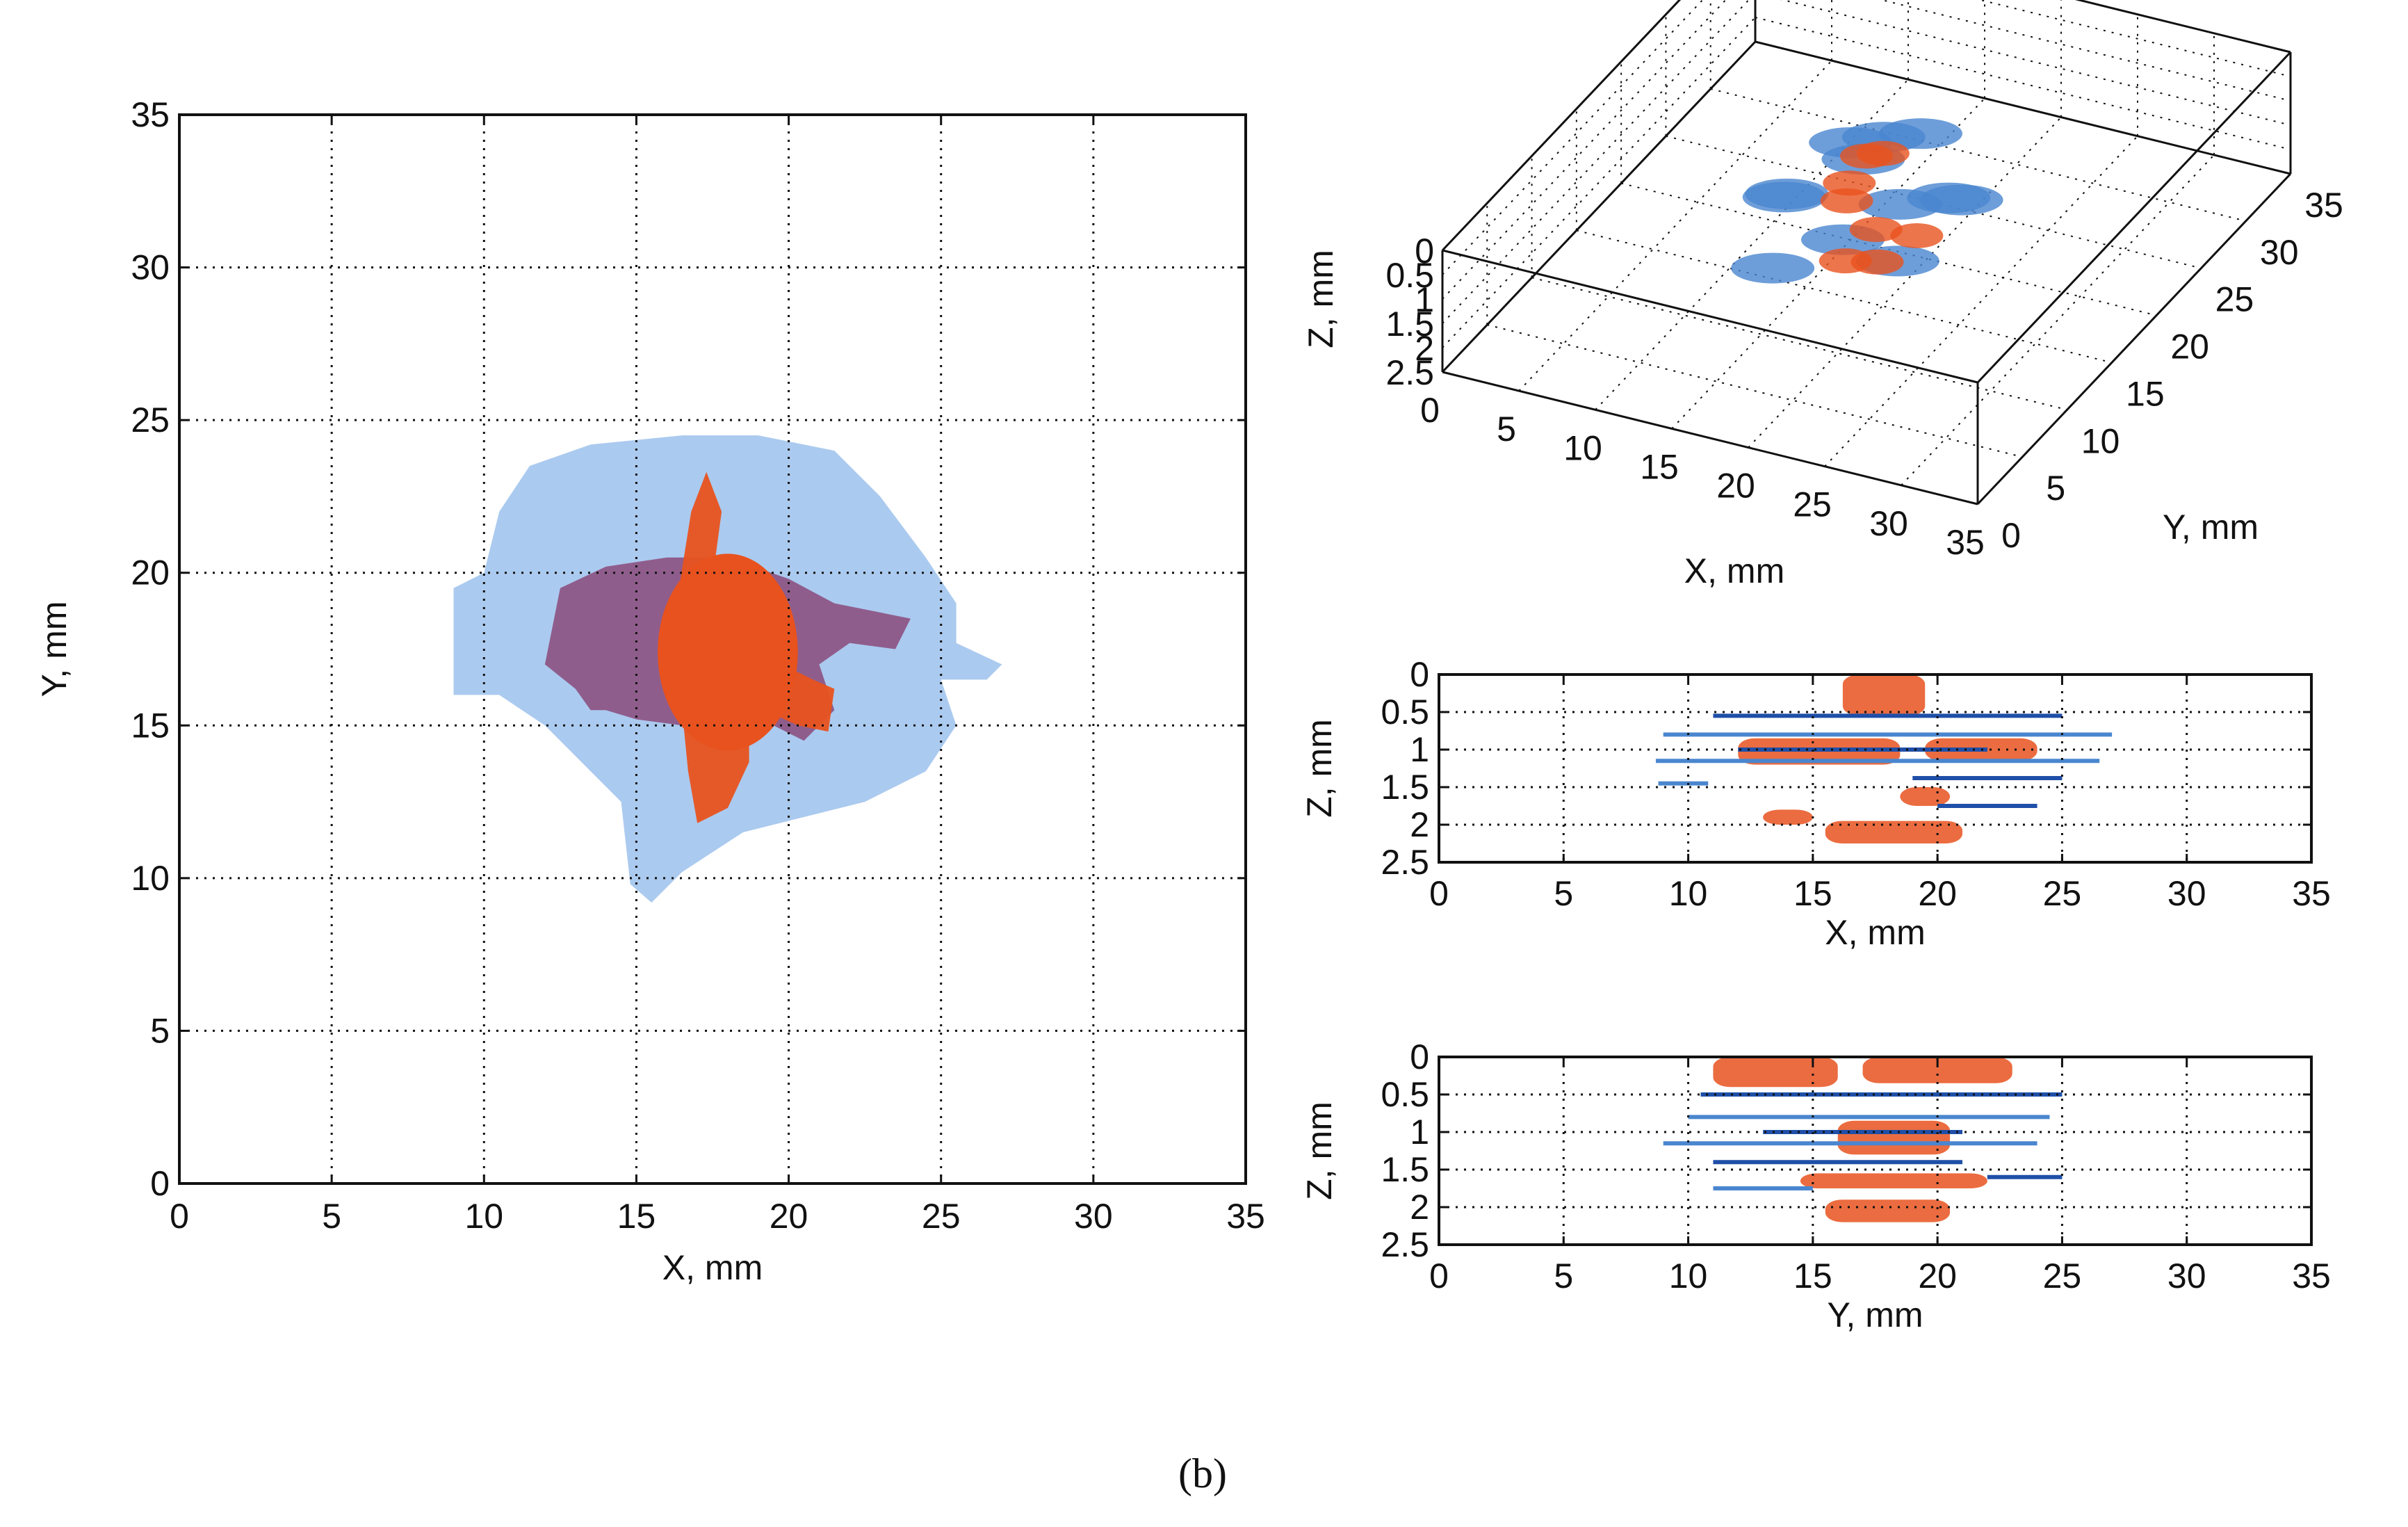 This screenshot has height=1527, width=2408. I want to click on yz-chart-xtick-label: 30, so click(2186, 1276).